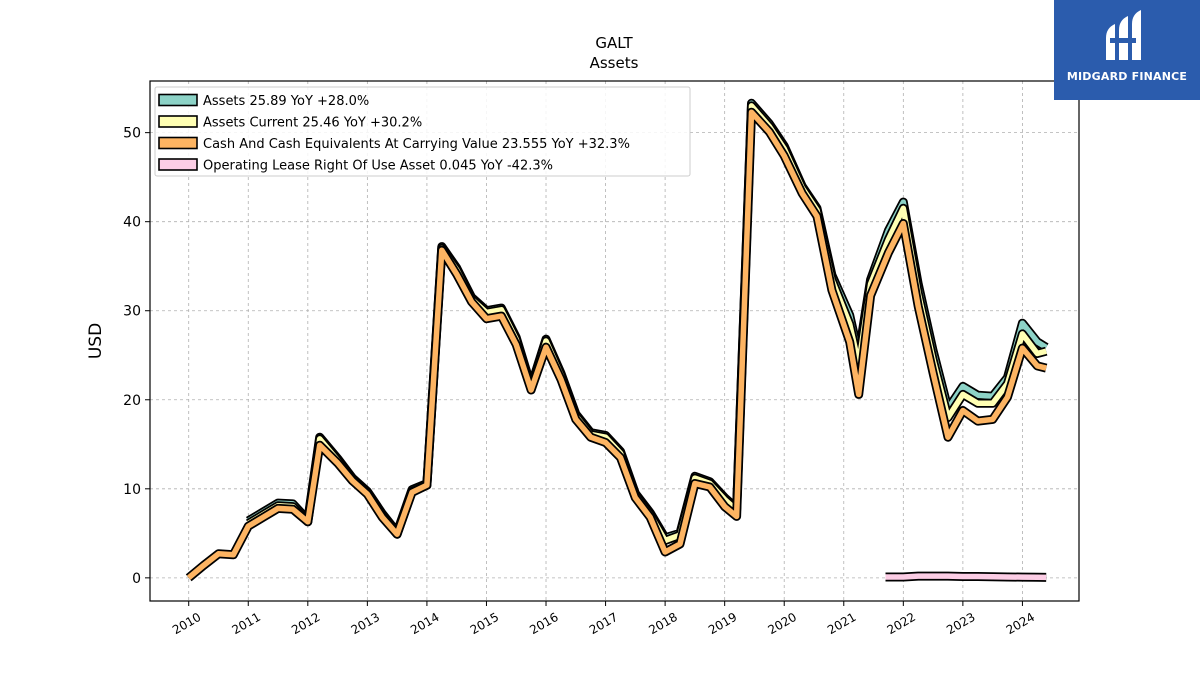 The image size is (1200, 675). I want to click on y-tick-label: 10, so click(132, 490).